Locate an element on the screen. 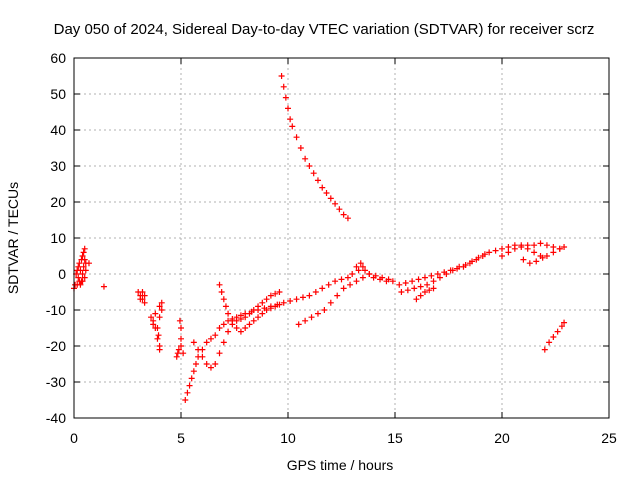 The height and width of the screenshot is (480, 640). x-tick-label: 20 is located at coordinates (502, 438).